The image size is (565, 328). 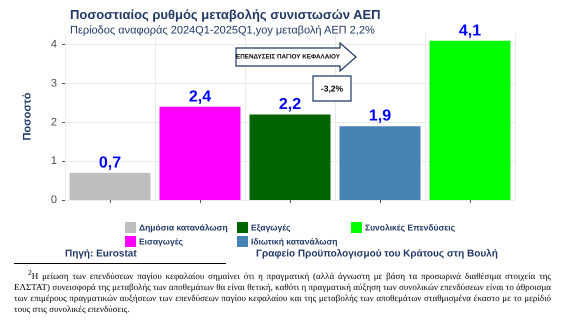 I want to click on y-tick-label: 2, so click(x=53, y=122).